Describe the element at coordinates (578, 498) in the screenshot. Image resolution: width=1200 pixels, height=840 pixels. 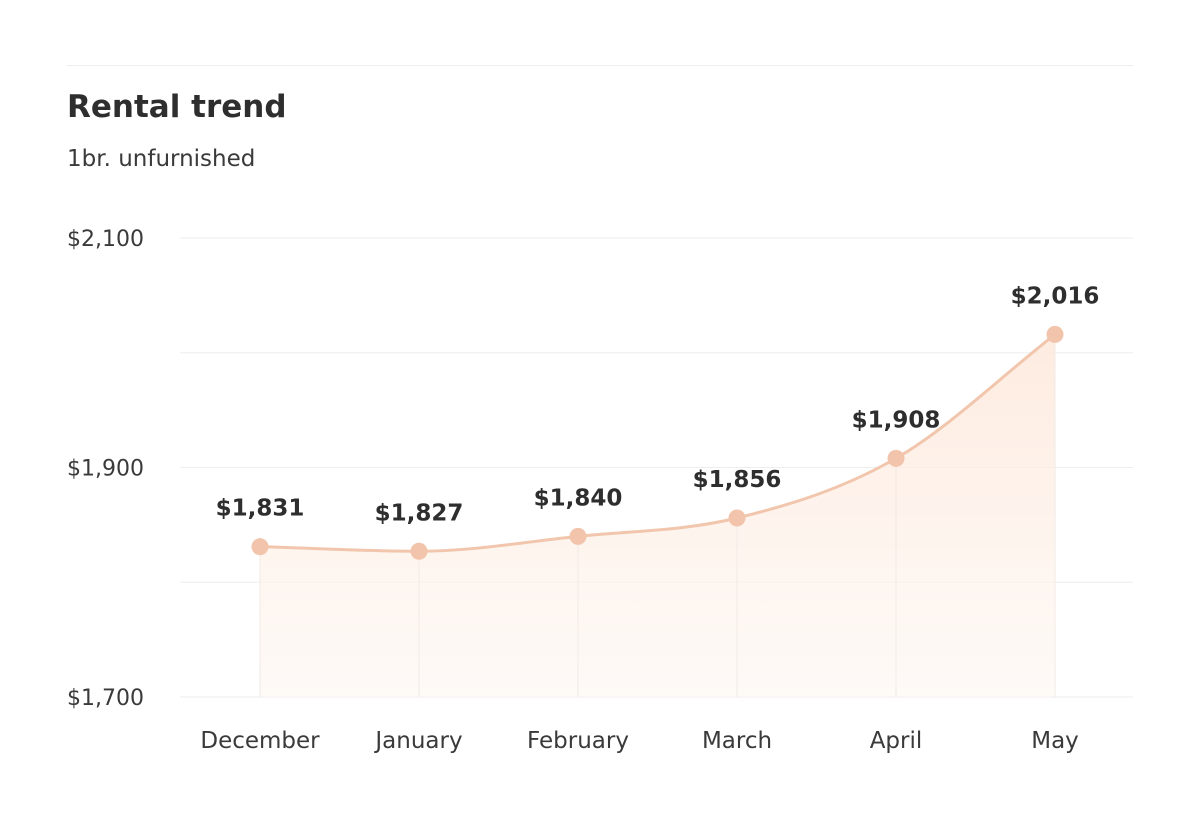
I see `data-label: $1,840` at that location.